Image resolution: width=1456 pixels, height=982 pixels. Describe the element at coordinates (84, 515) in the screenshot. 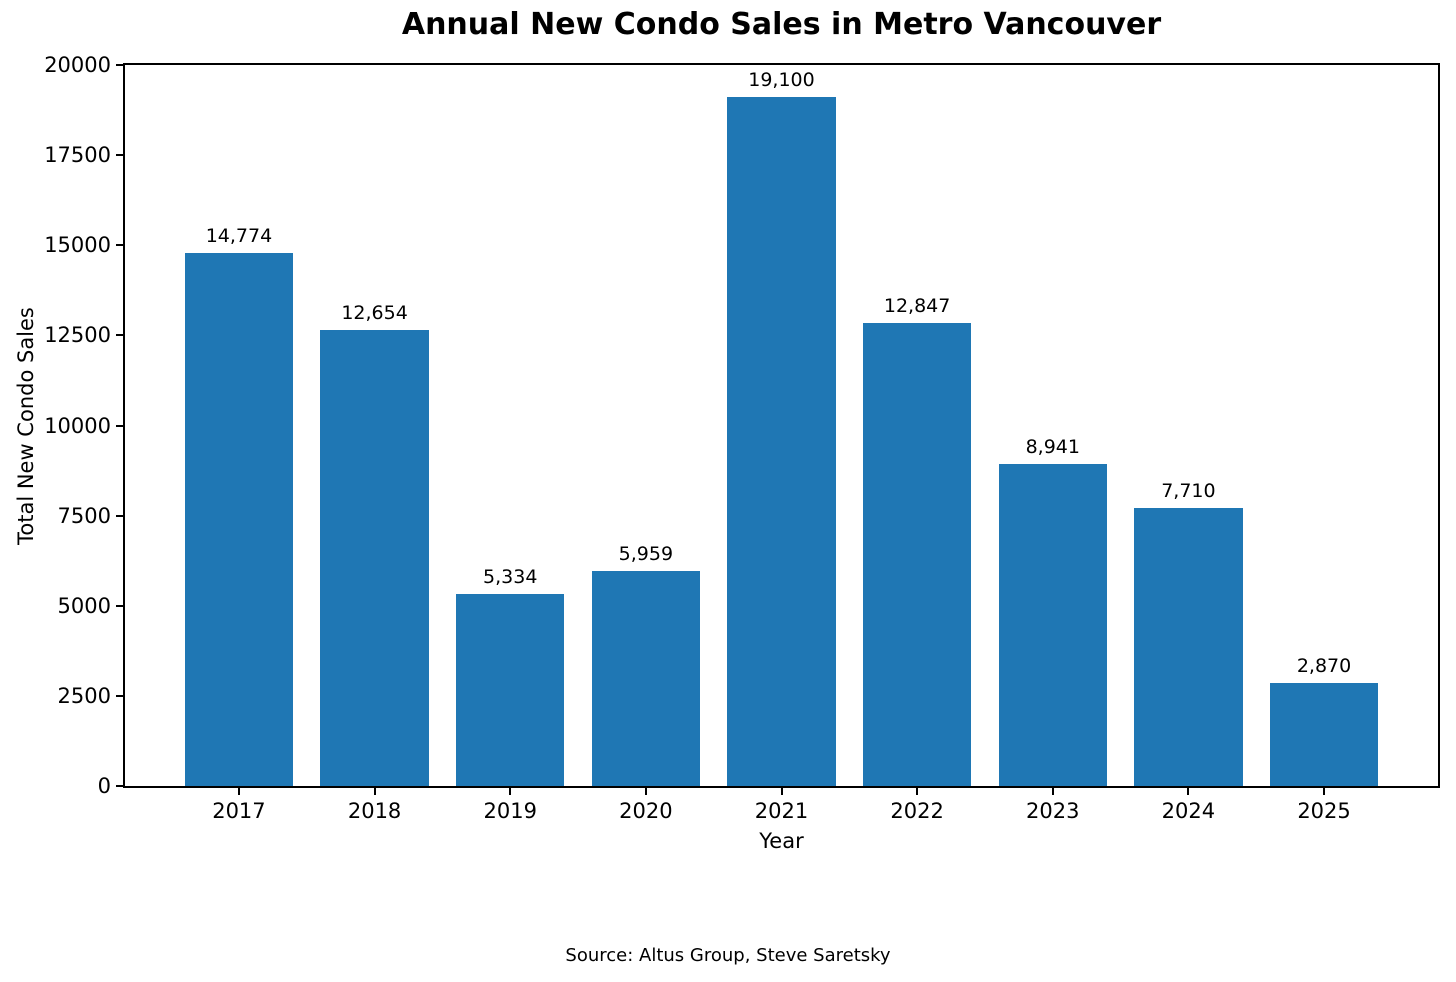

I see `y-tick-label: 7500` at that location.